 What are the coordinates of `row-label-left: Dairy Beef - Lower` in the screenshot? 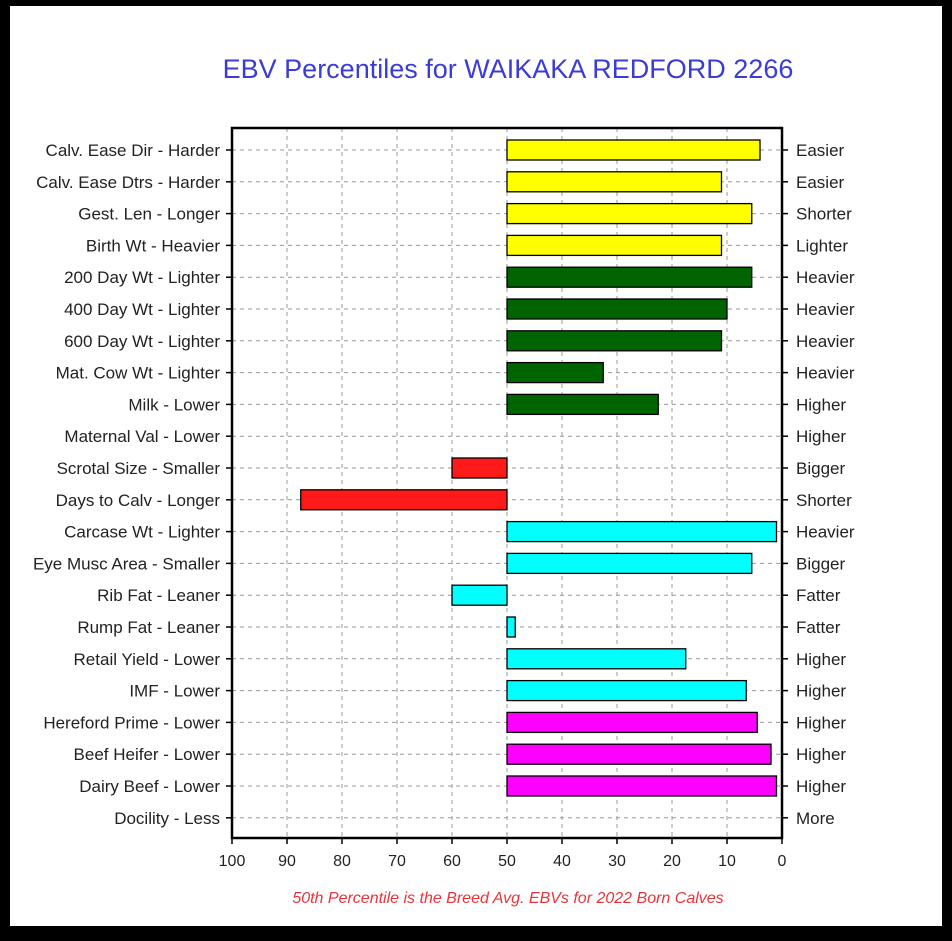 It's located at (149, 786).